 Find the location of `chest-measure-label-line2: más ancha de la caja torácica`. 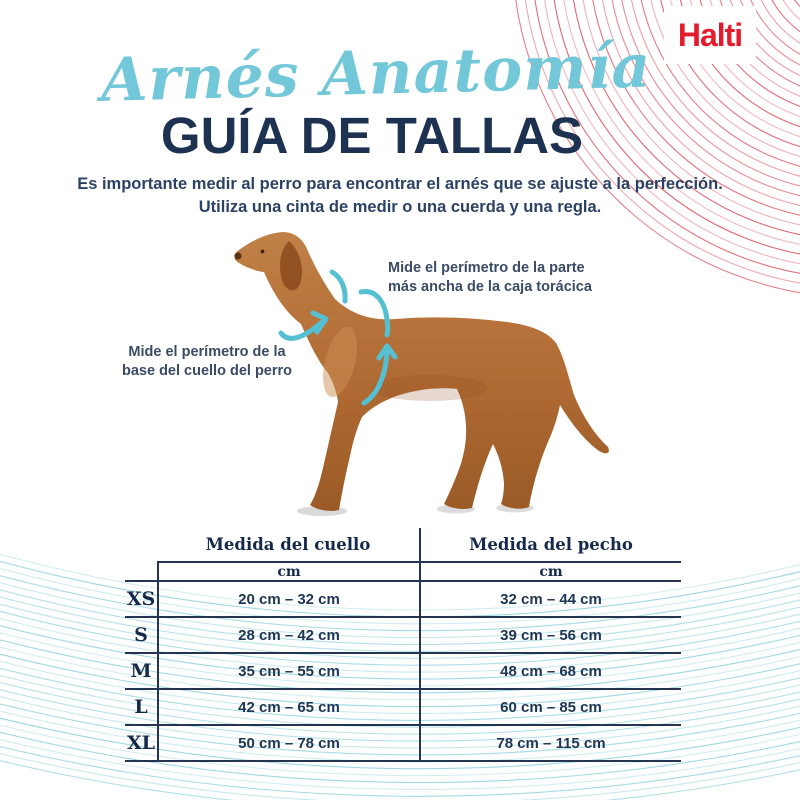

chest-measure-label-line2: más ancha de la caja torácica is located at coordinates (490, 287).